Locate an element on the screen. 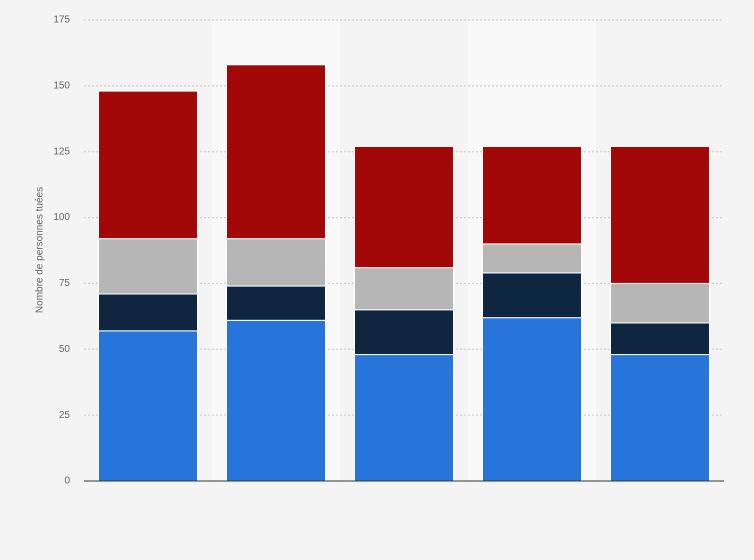 This screenshot has width=754, height=560. y-tick-label: 150 is located at coordinates (61, 85).